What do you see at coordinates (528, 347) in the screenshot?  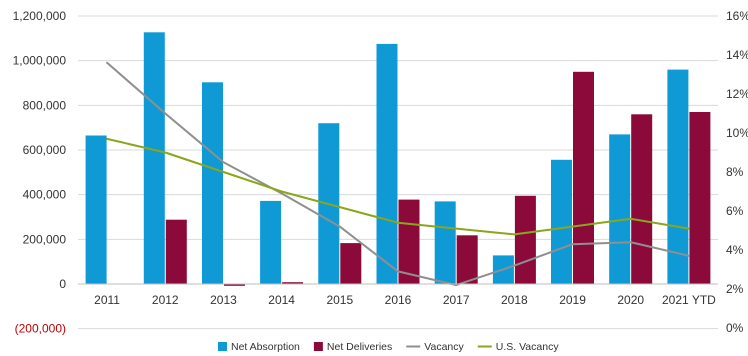 I see `legend-label: U.S. Vacancy` at bounding box center [528, 347].